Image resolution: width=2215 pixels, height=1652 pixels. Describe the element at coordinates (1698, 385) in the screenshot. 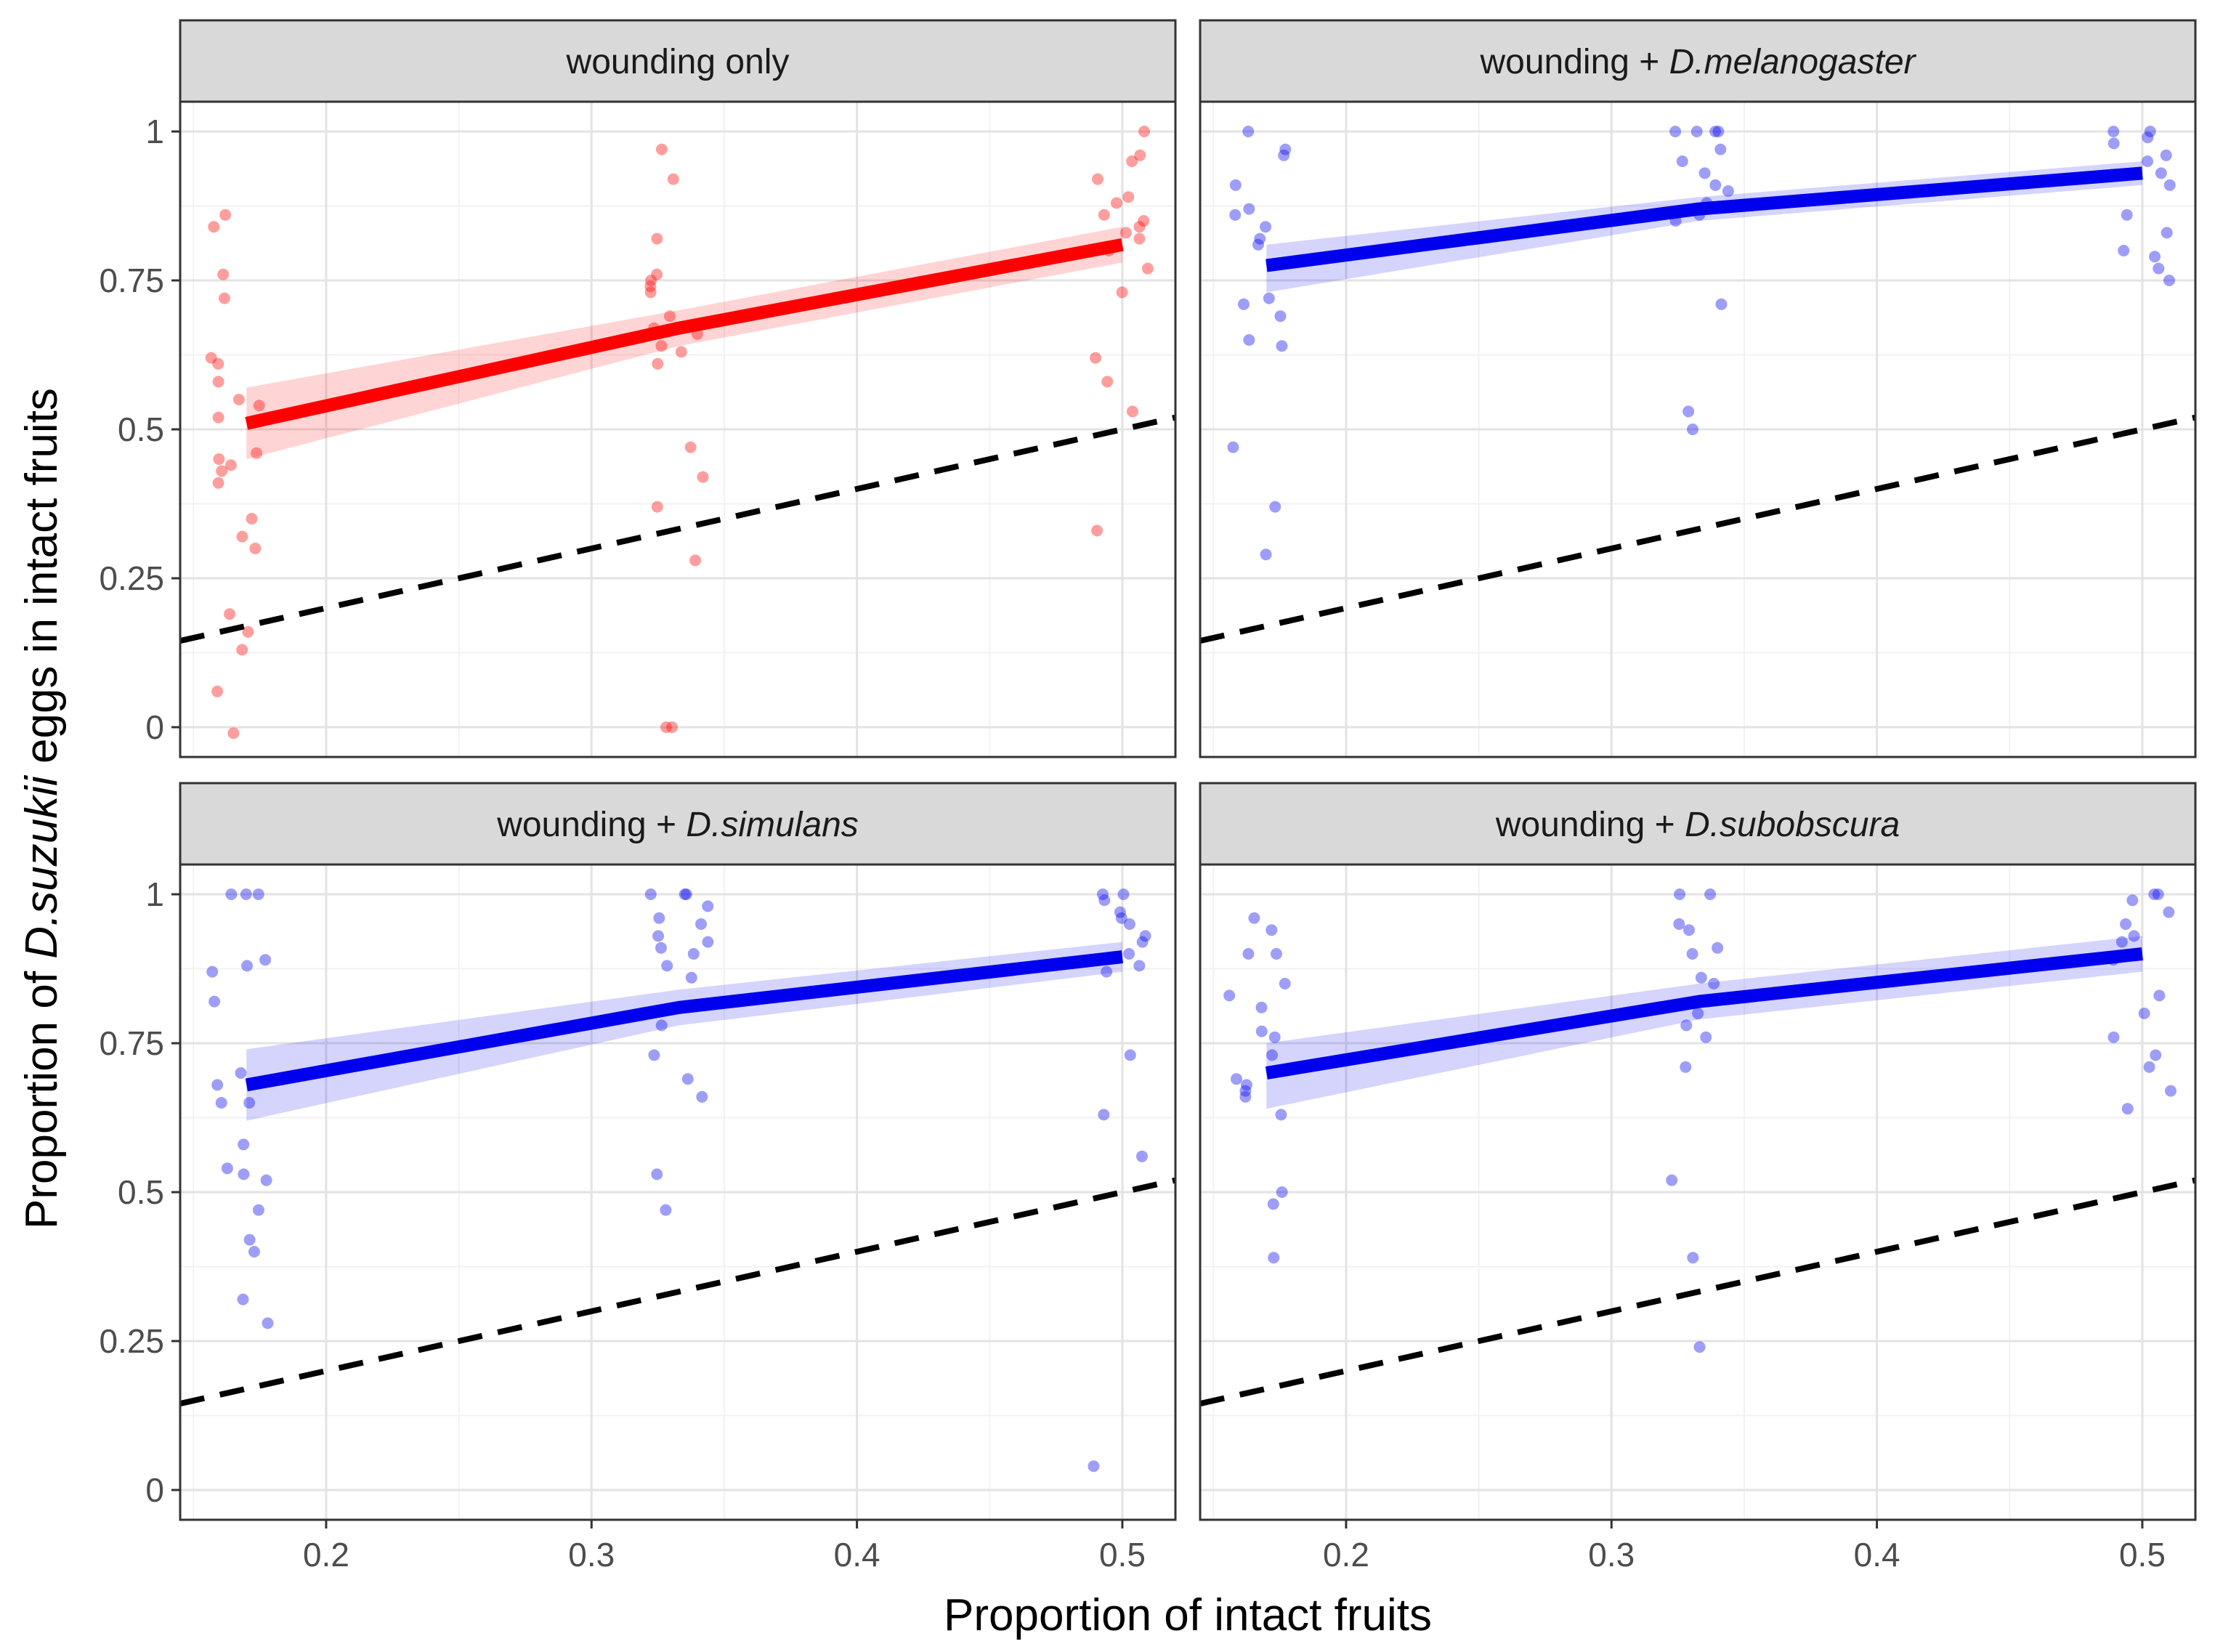

I see `panel-data` at that location.